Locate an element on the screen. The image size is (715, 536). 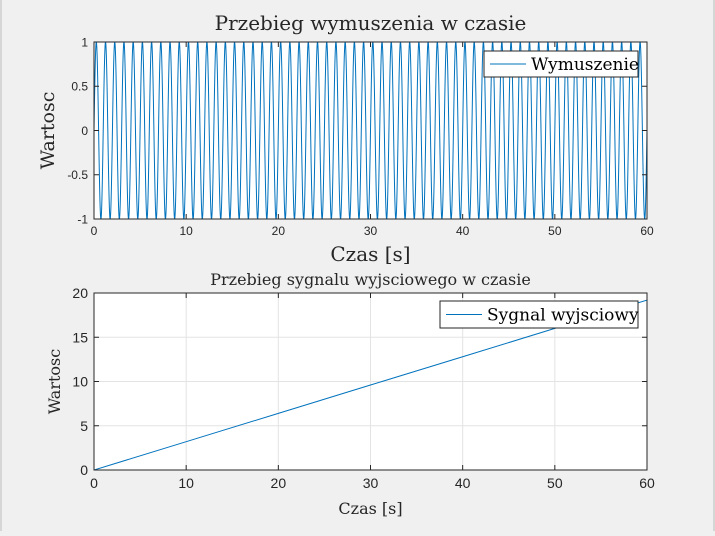
chart-1-y-tick-label: 1 is located at coordinates (84, 42).